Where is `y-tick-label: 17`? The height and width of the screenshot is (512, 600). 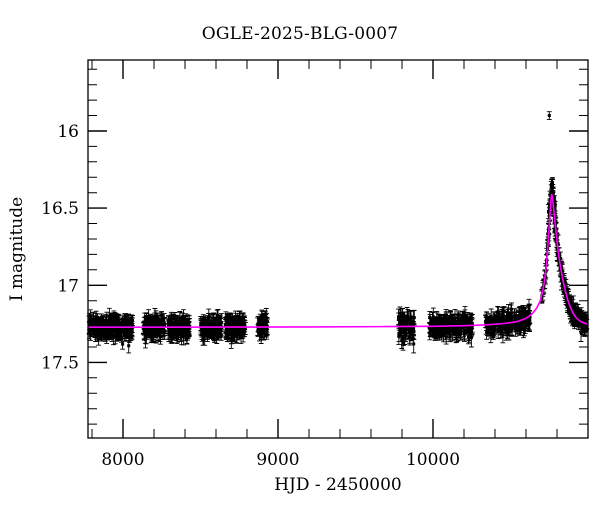 y-tick-label: 17 is located at coordinates (68, 286).